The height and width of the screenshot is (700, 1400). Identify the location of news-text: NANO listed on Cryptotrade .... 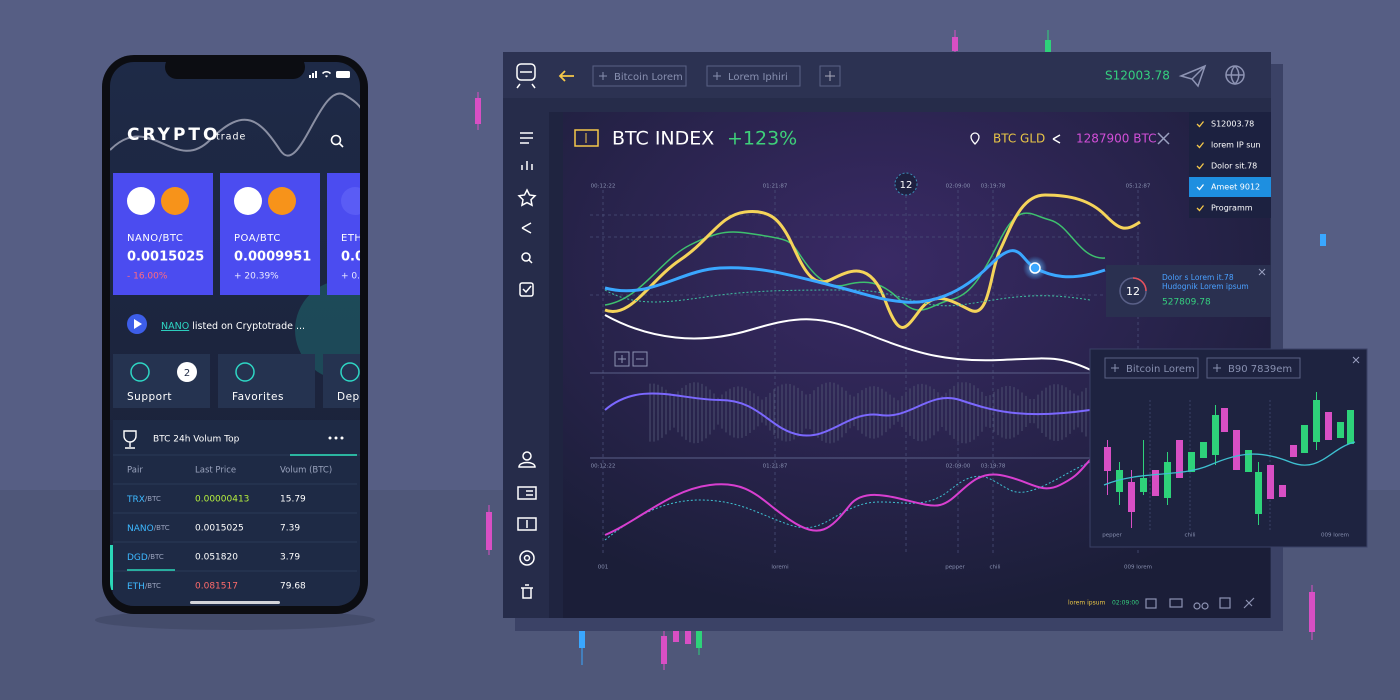
(233, 326).